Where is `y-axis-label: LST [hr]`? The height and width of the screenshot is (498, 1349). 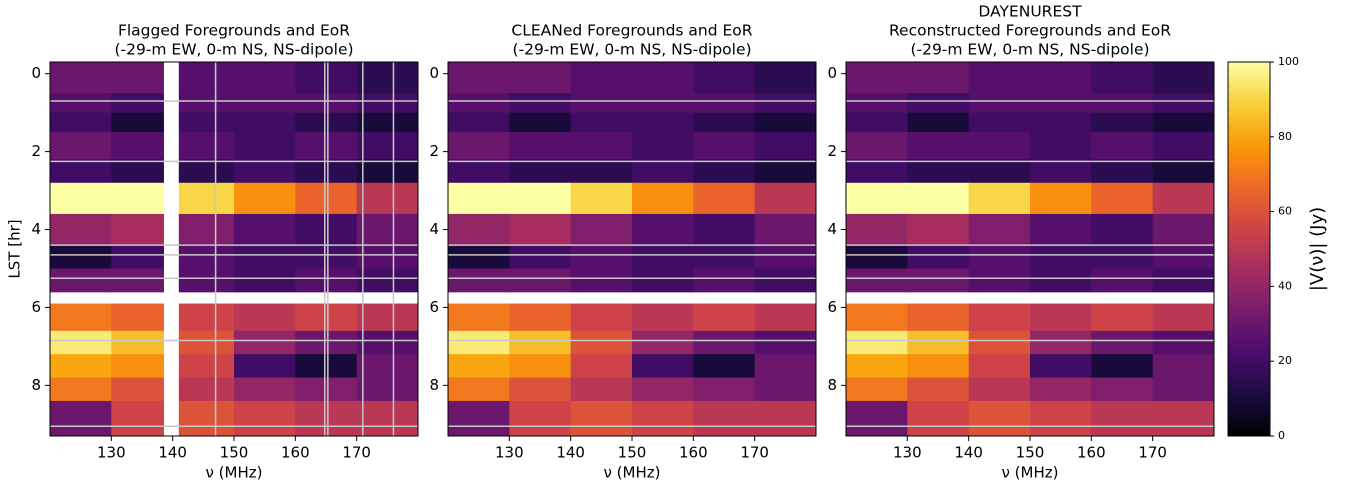
y-axis-label: LST [hr] is located at coordinates (15, 248).